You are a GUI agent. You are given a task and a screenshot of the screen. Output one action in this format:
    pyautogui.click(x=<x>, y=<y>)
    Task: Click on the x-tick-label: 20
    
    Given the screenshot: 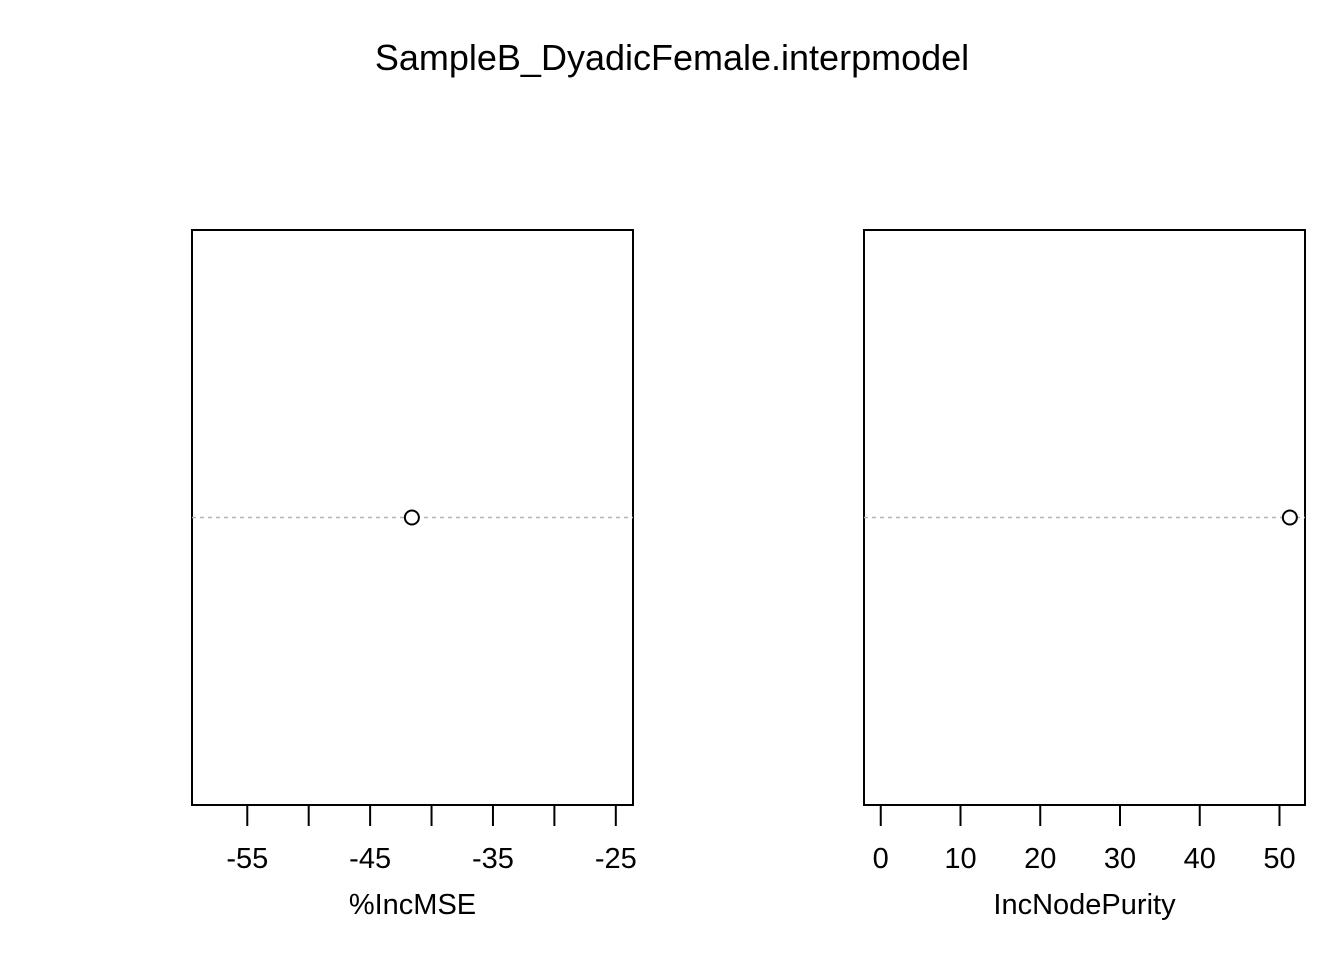 What is the action you would take?
    pyautogui.click(x=1040, y=859)
    